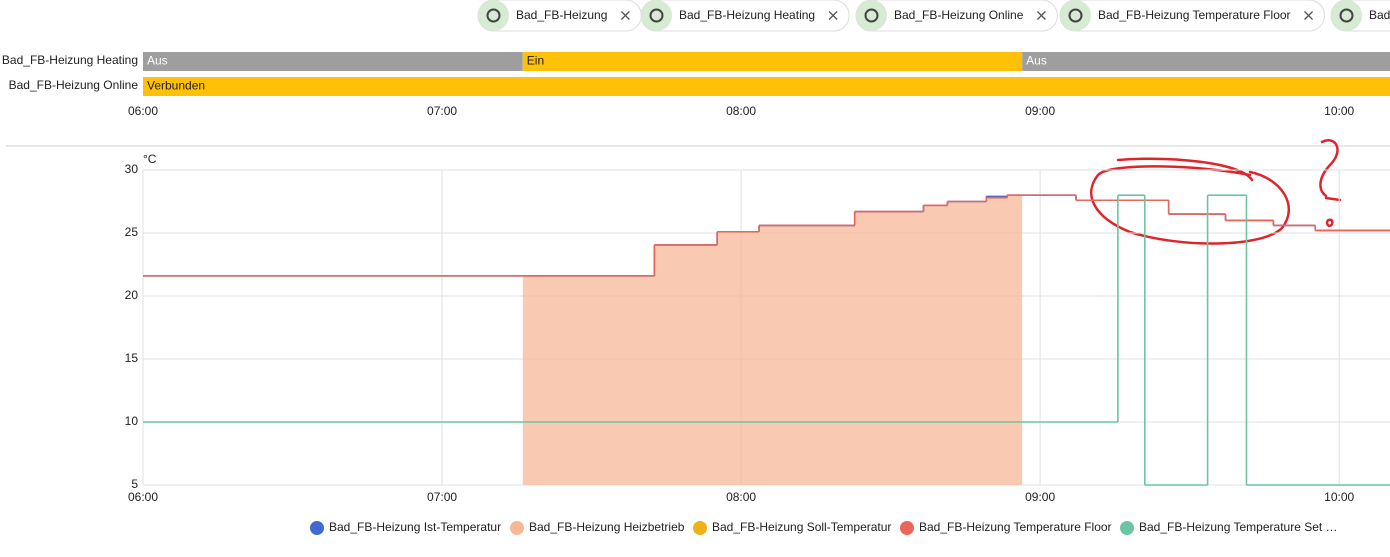 This screenshot has width=1390, height=557. What do you see at coordinates (801, 527) in the screenshot?
I see `legend-label: Bad_FB-Heizung Soll-Temperatur` at bounding box center [801, 527].